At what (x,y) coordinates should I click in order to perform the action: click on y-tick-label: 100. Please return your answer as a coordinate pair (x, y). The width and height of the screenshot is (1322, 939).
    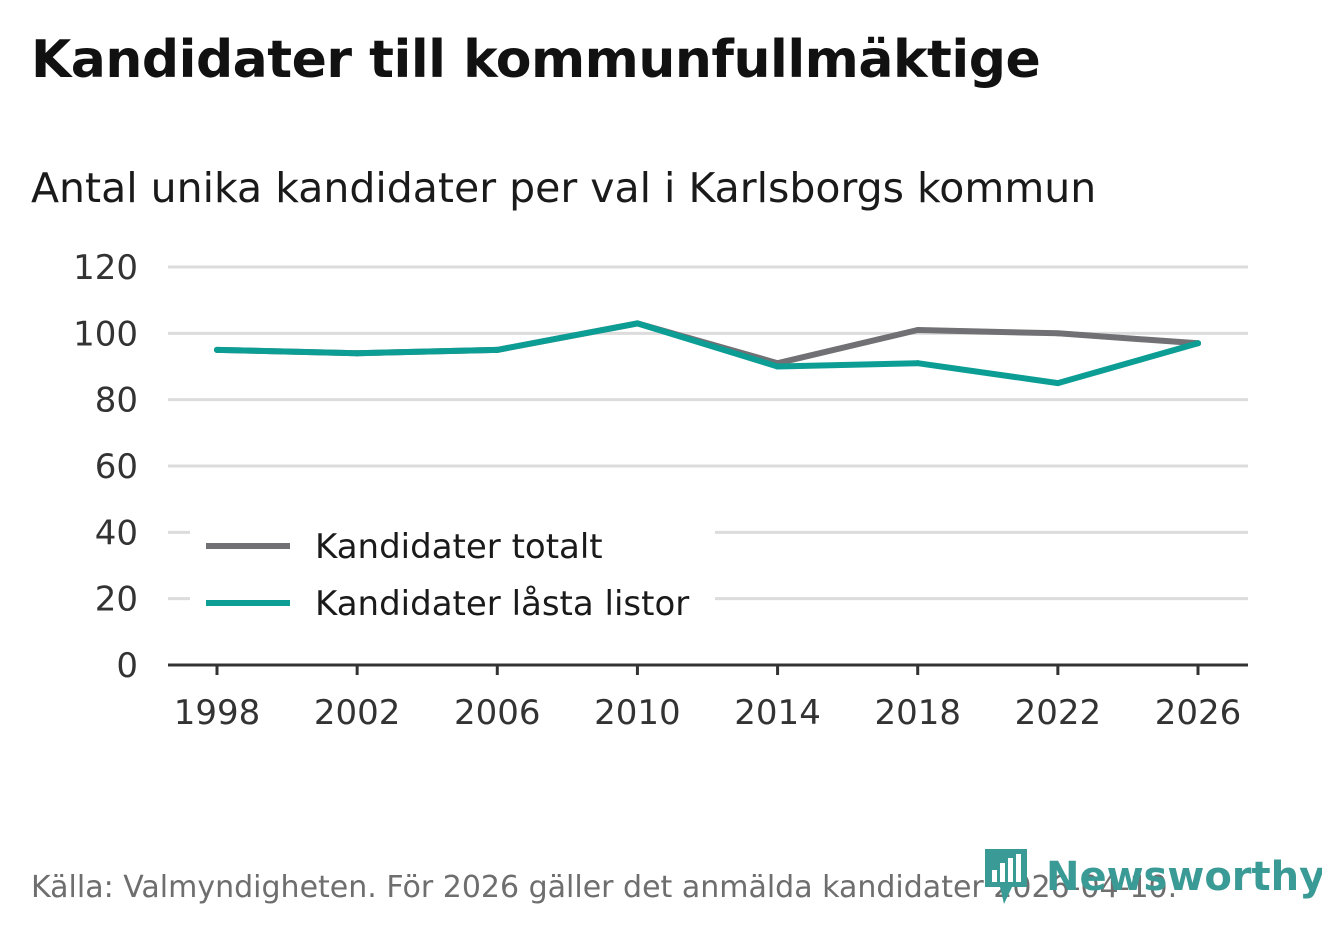
    Looking at the image, I should click on (105, 334).